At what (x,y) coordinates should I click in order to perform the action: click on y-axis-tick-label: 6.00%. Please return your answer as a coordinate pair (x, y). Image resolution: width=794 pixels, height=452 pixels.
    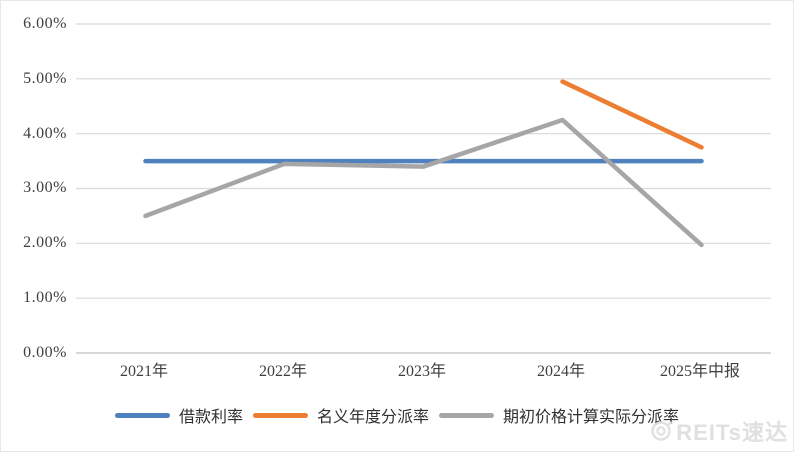
    Looking at the image, I should click on (45, 23).